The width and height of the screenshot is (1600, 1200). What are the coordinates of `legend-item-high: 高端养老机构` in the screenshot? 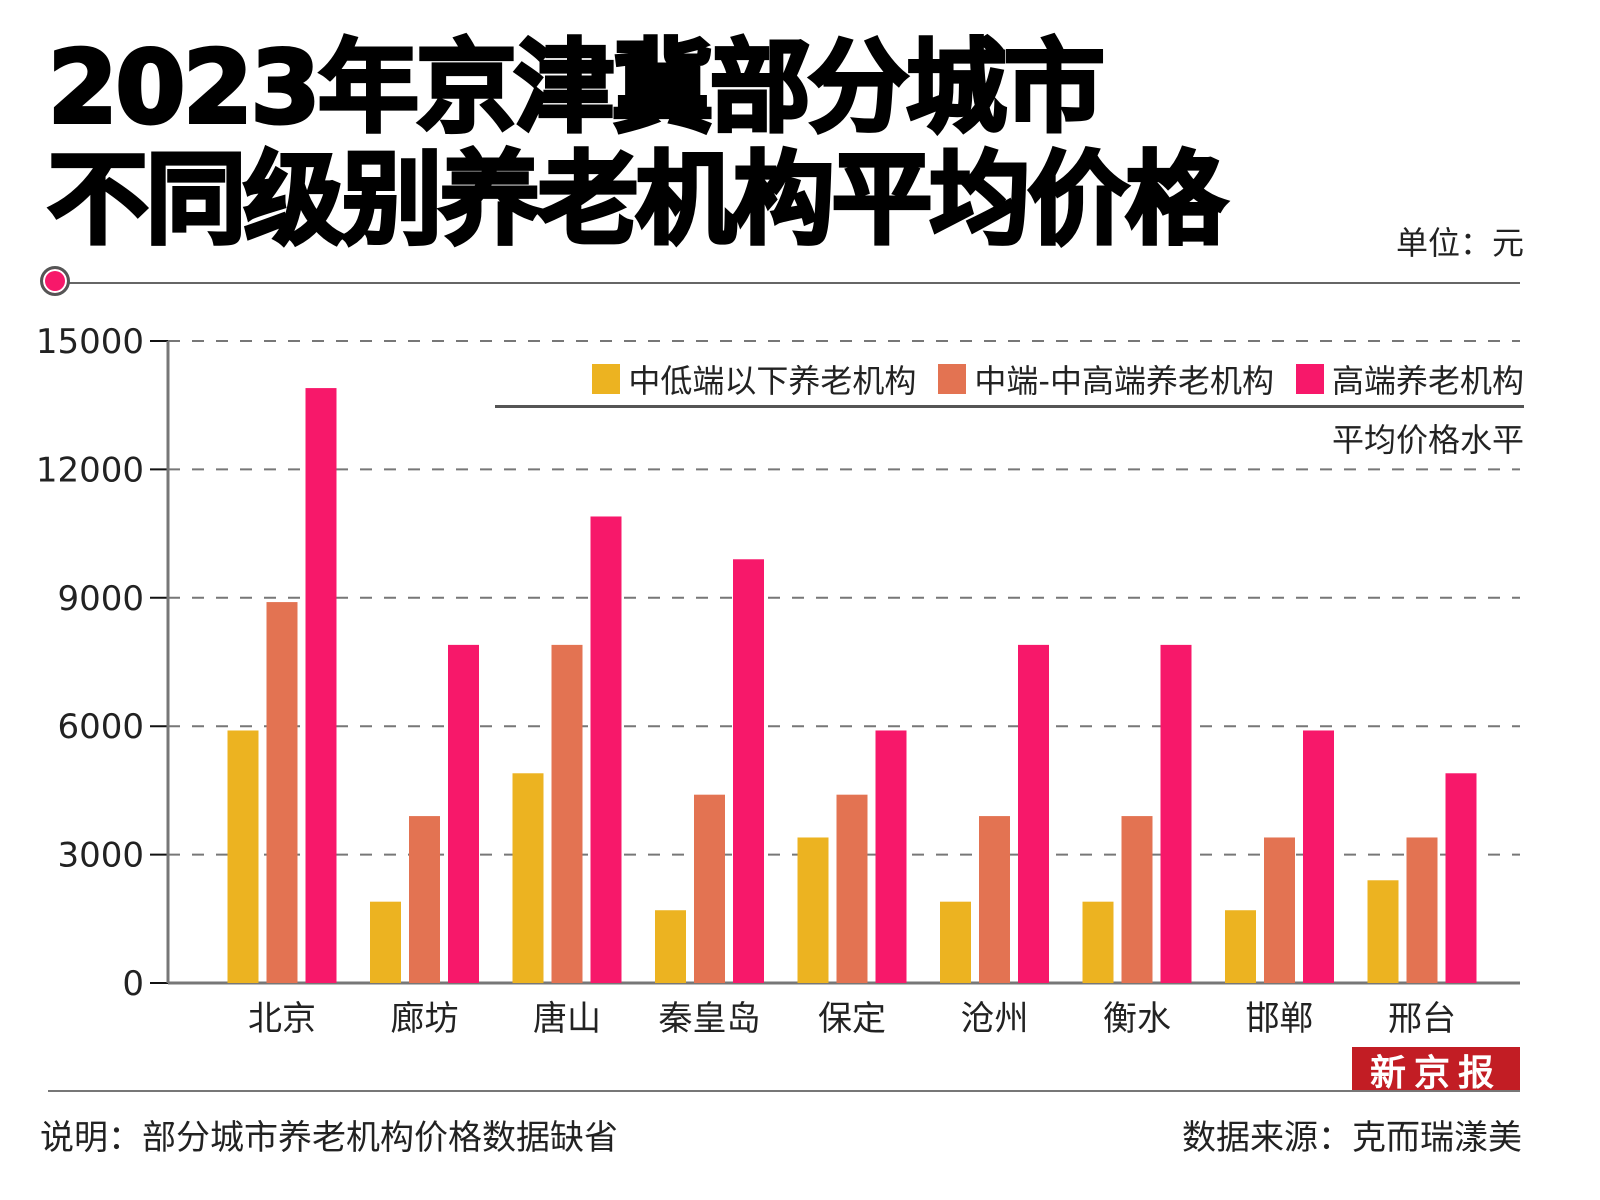 It's located at (1409, 379).